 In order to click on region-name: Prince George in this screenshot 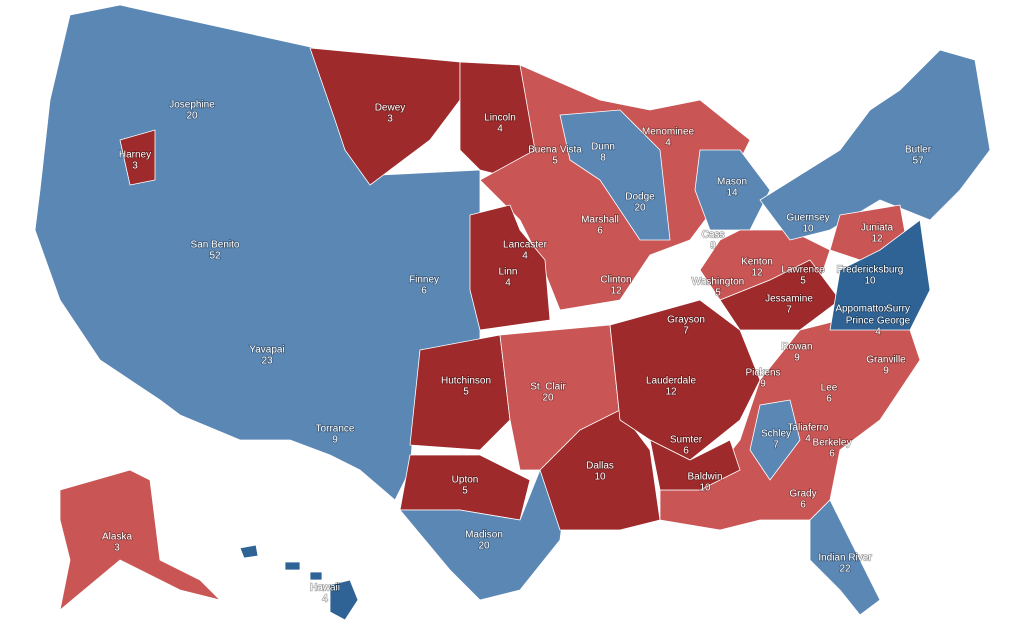, I will do `click(878, 321)`.